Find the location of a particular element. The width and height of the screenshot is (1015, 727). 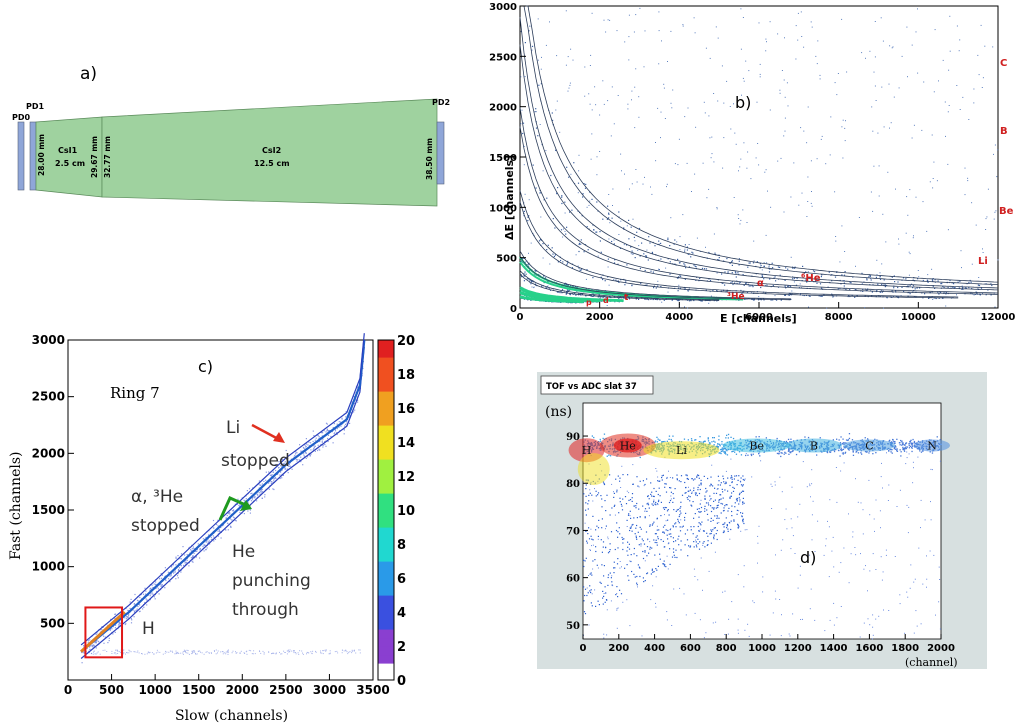

y-tick-label: 0 is located at coordinates (513, 309).